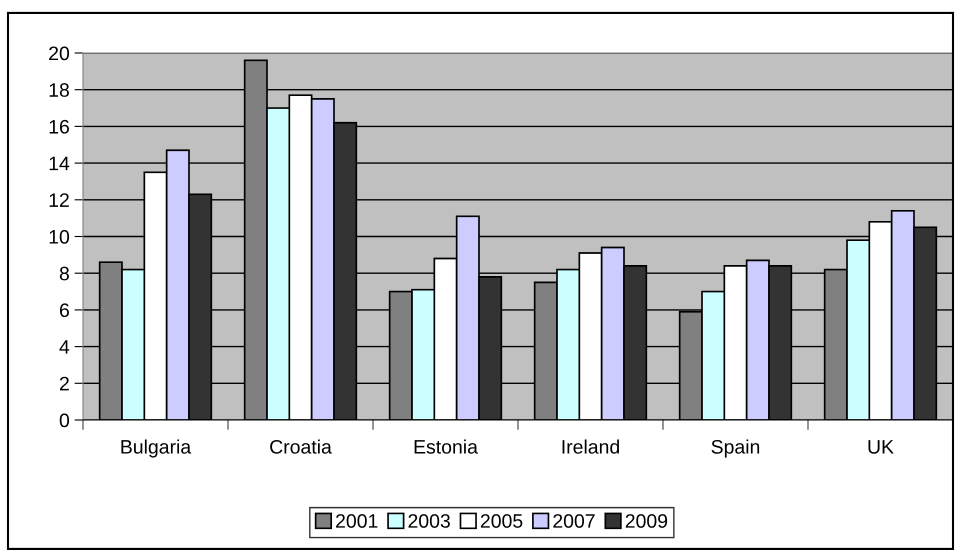  I want to click on x-tick-label: Bulgaria, so click(156, 448).